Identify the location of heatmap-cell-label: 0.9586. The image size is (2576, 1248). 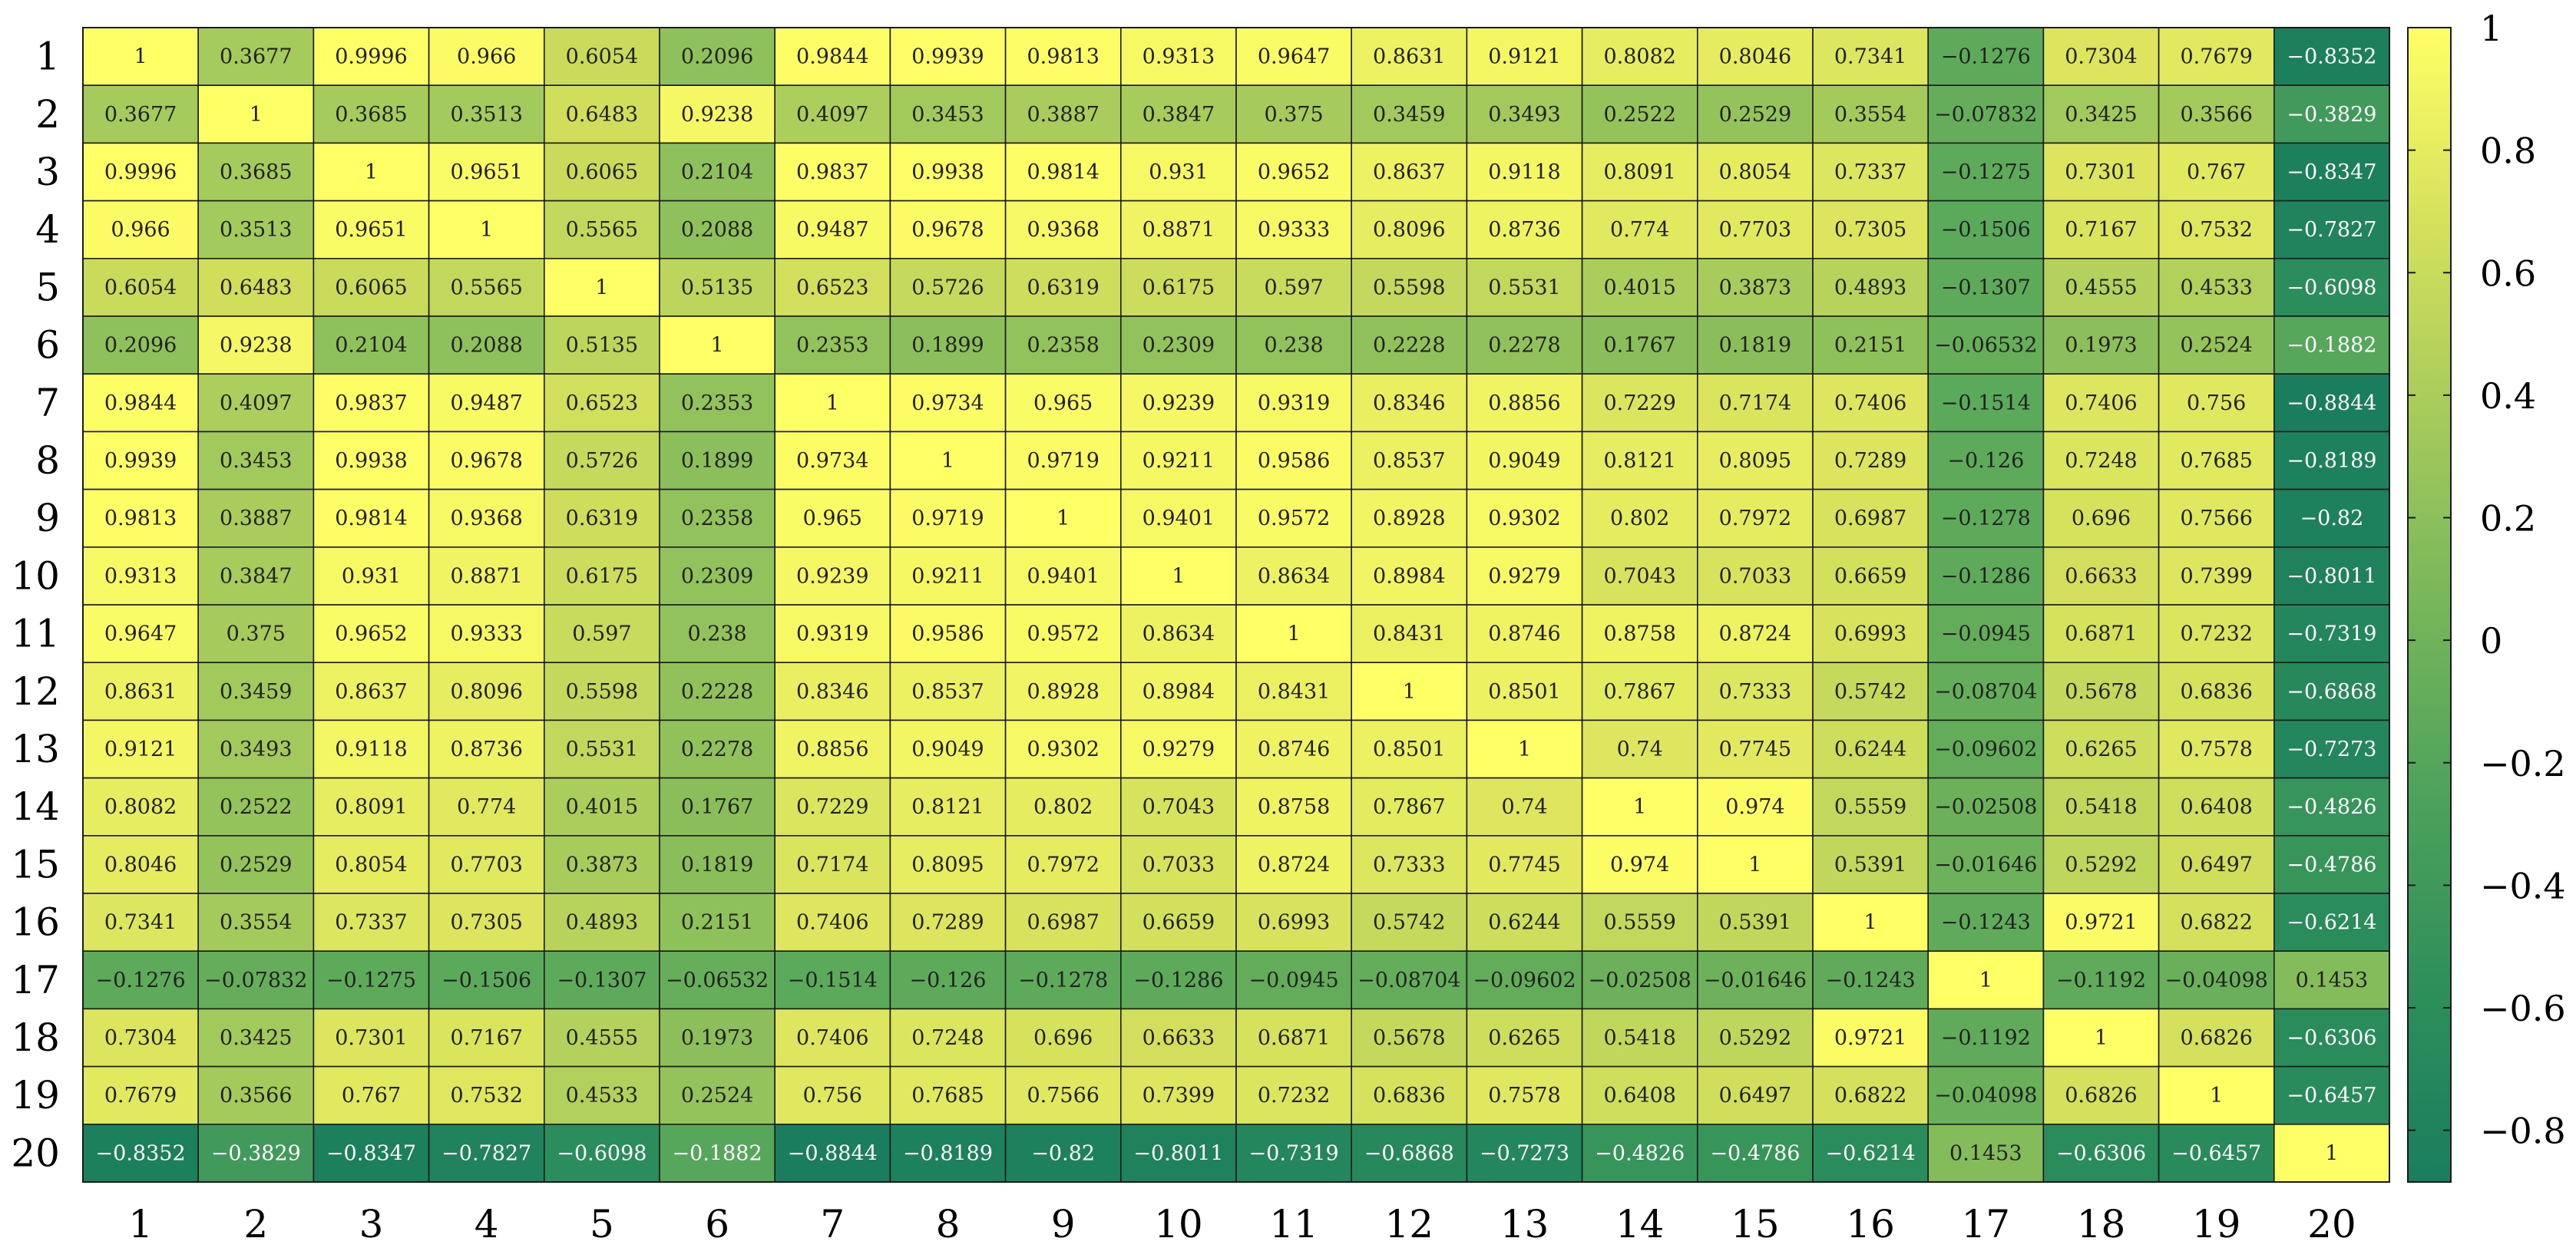
(1294, 461).